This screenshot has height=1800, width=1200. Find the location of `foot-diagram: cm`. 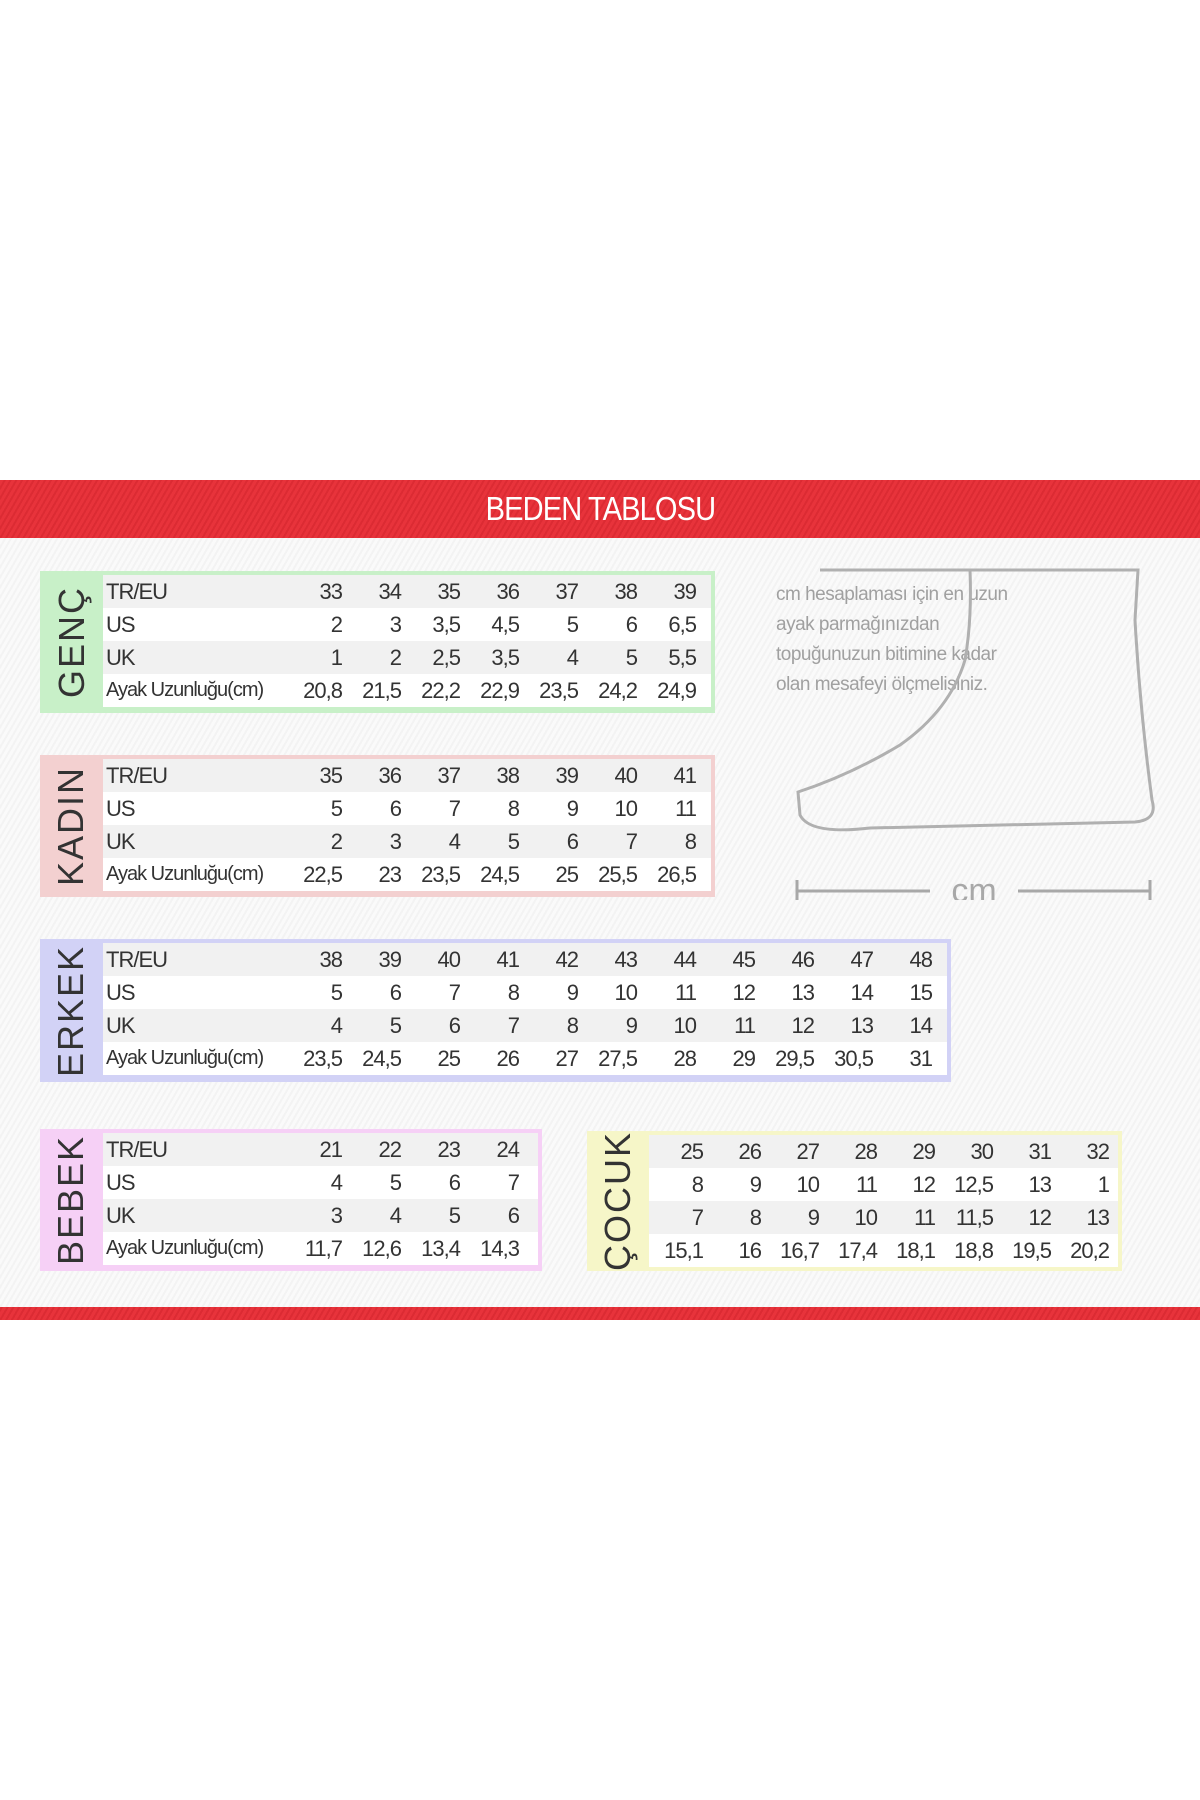

foot-diagram: cm is located at coordinates (975, 734).